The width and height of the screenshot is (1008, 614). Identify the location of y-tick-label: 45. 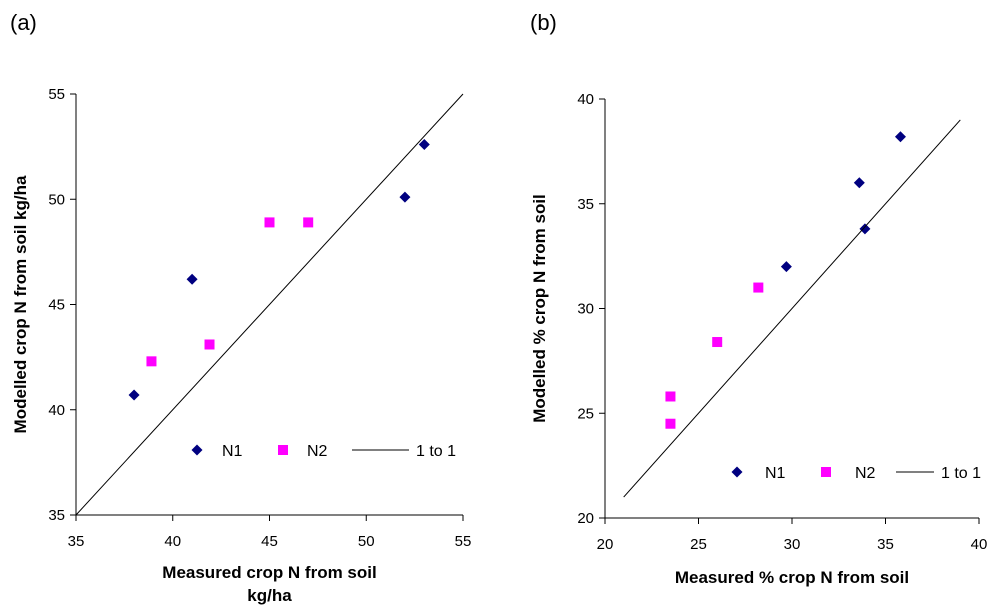
(56, 305).